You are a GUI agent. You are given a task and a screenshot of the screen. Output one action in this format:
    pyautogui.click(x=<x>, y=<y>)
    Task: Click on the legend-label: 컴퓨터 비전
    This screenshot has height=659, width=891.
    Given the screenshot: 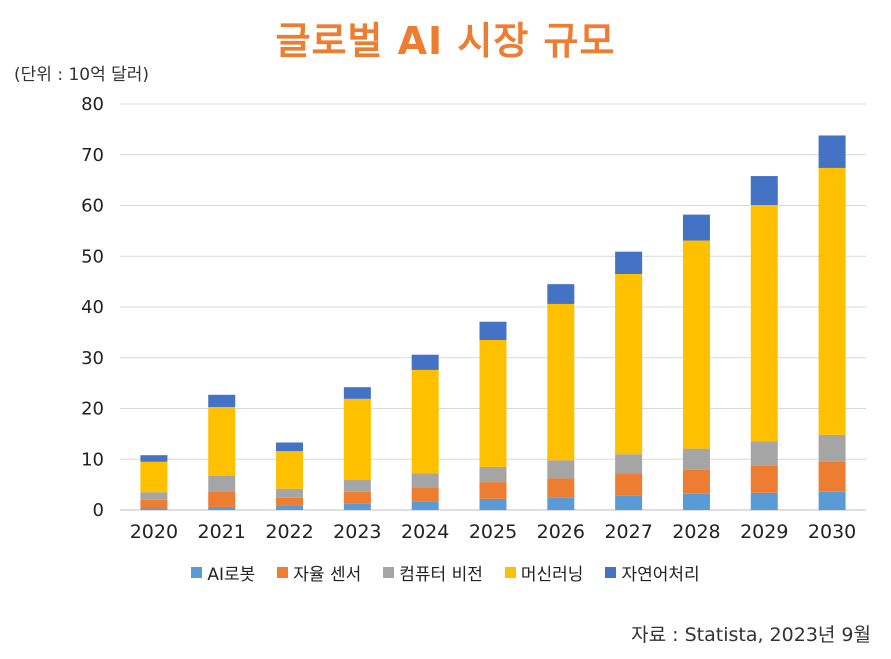 What is the action you would take?
    pyautogui.click(x=441, y=575)
    